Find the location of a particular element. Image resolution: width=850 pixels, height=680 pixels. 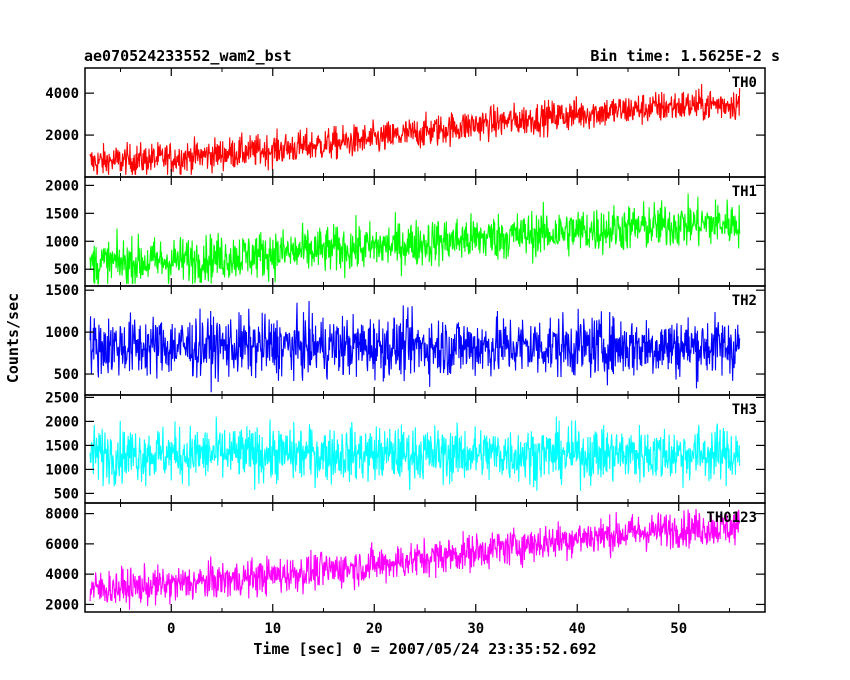

bin-time-label: Bin time: 1.5625E-2 s is located at coordinates (685, 56).